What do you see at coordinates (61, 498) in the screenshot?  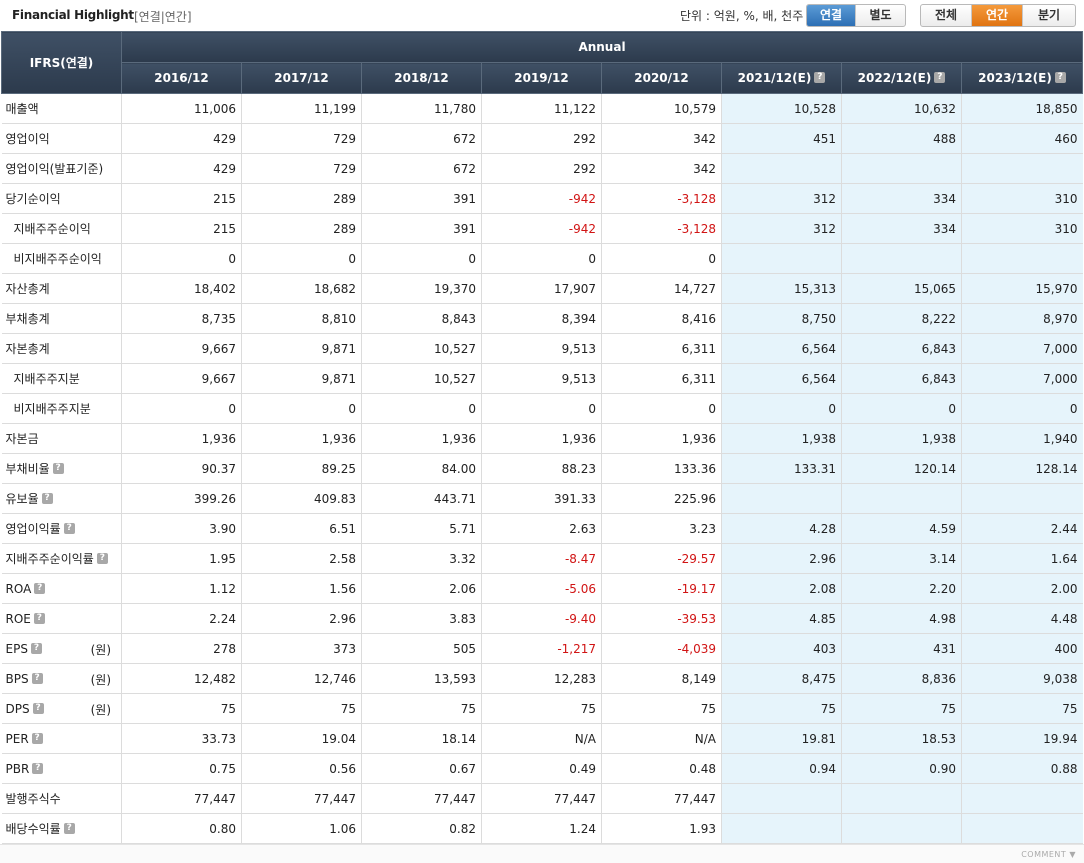 I see `row-label-cell: 유보율?` at bounding box center [61, 498].